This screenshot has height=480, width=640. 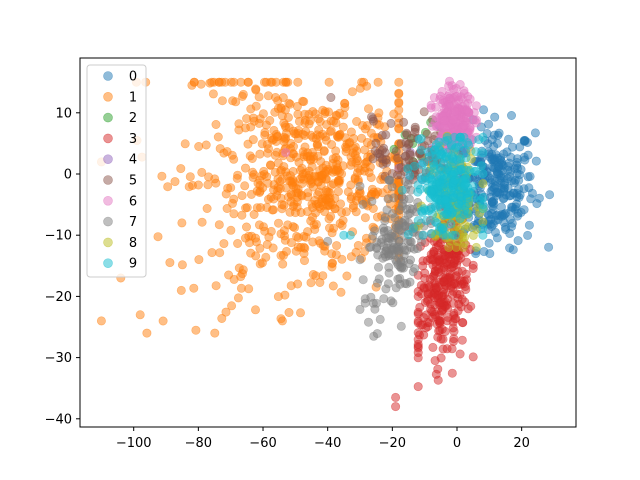 I want to click on legend-label: 2, so click(x=133, y=118).